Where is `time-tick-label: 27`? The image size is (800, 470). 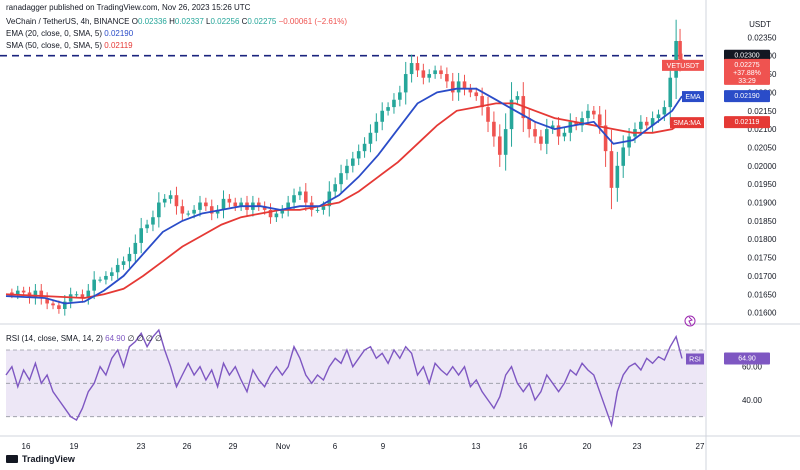
time-tick-label: 27 is located at coordinates (700, 446).